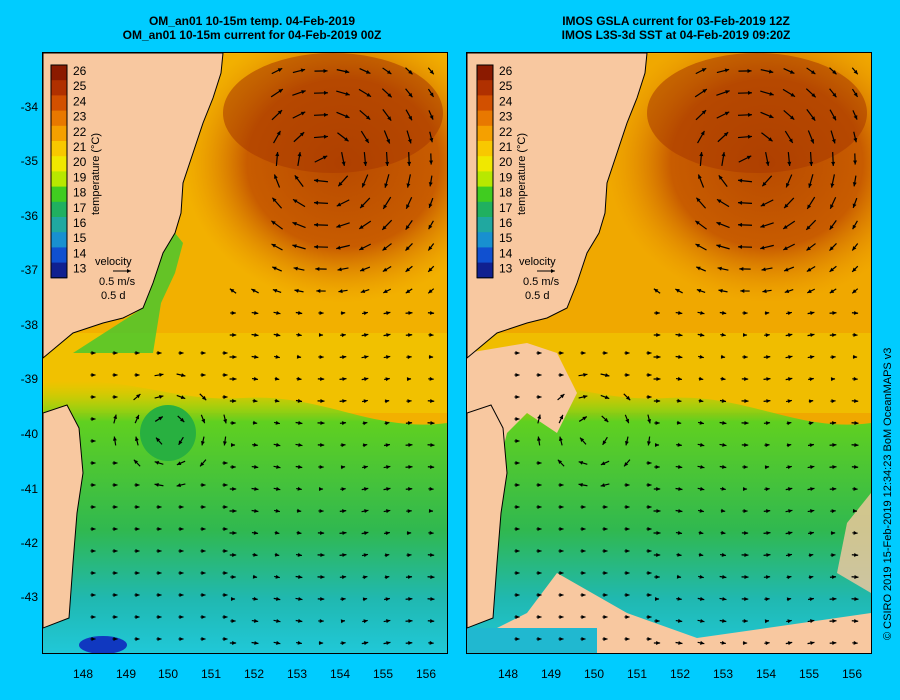 The image size is (900, 700). I want to click on colorbar-tick: 16, so click(80, 223).